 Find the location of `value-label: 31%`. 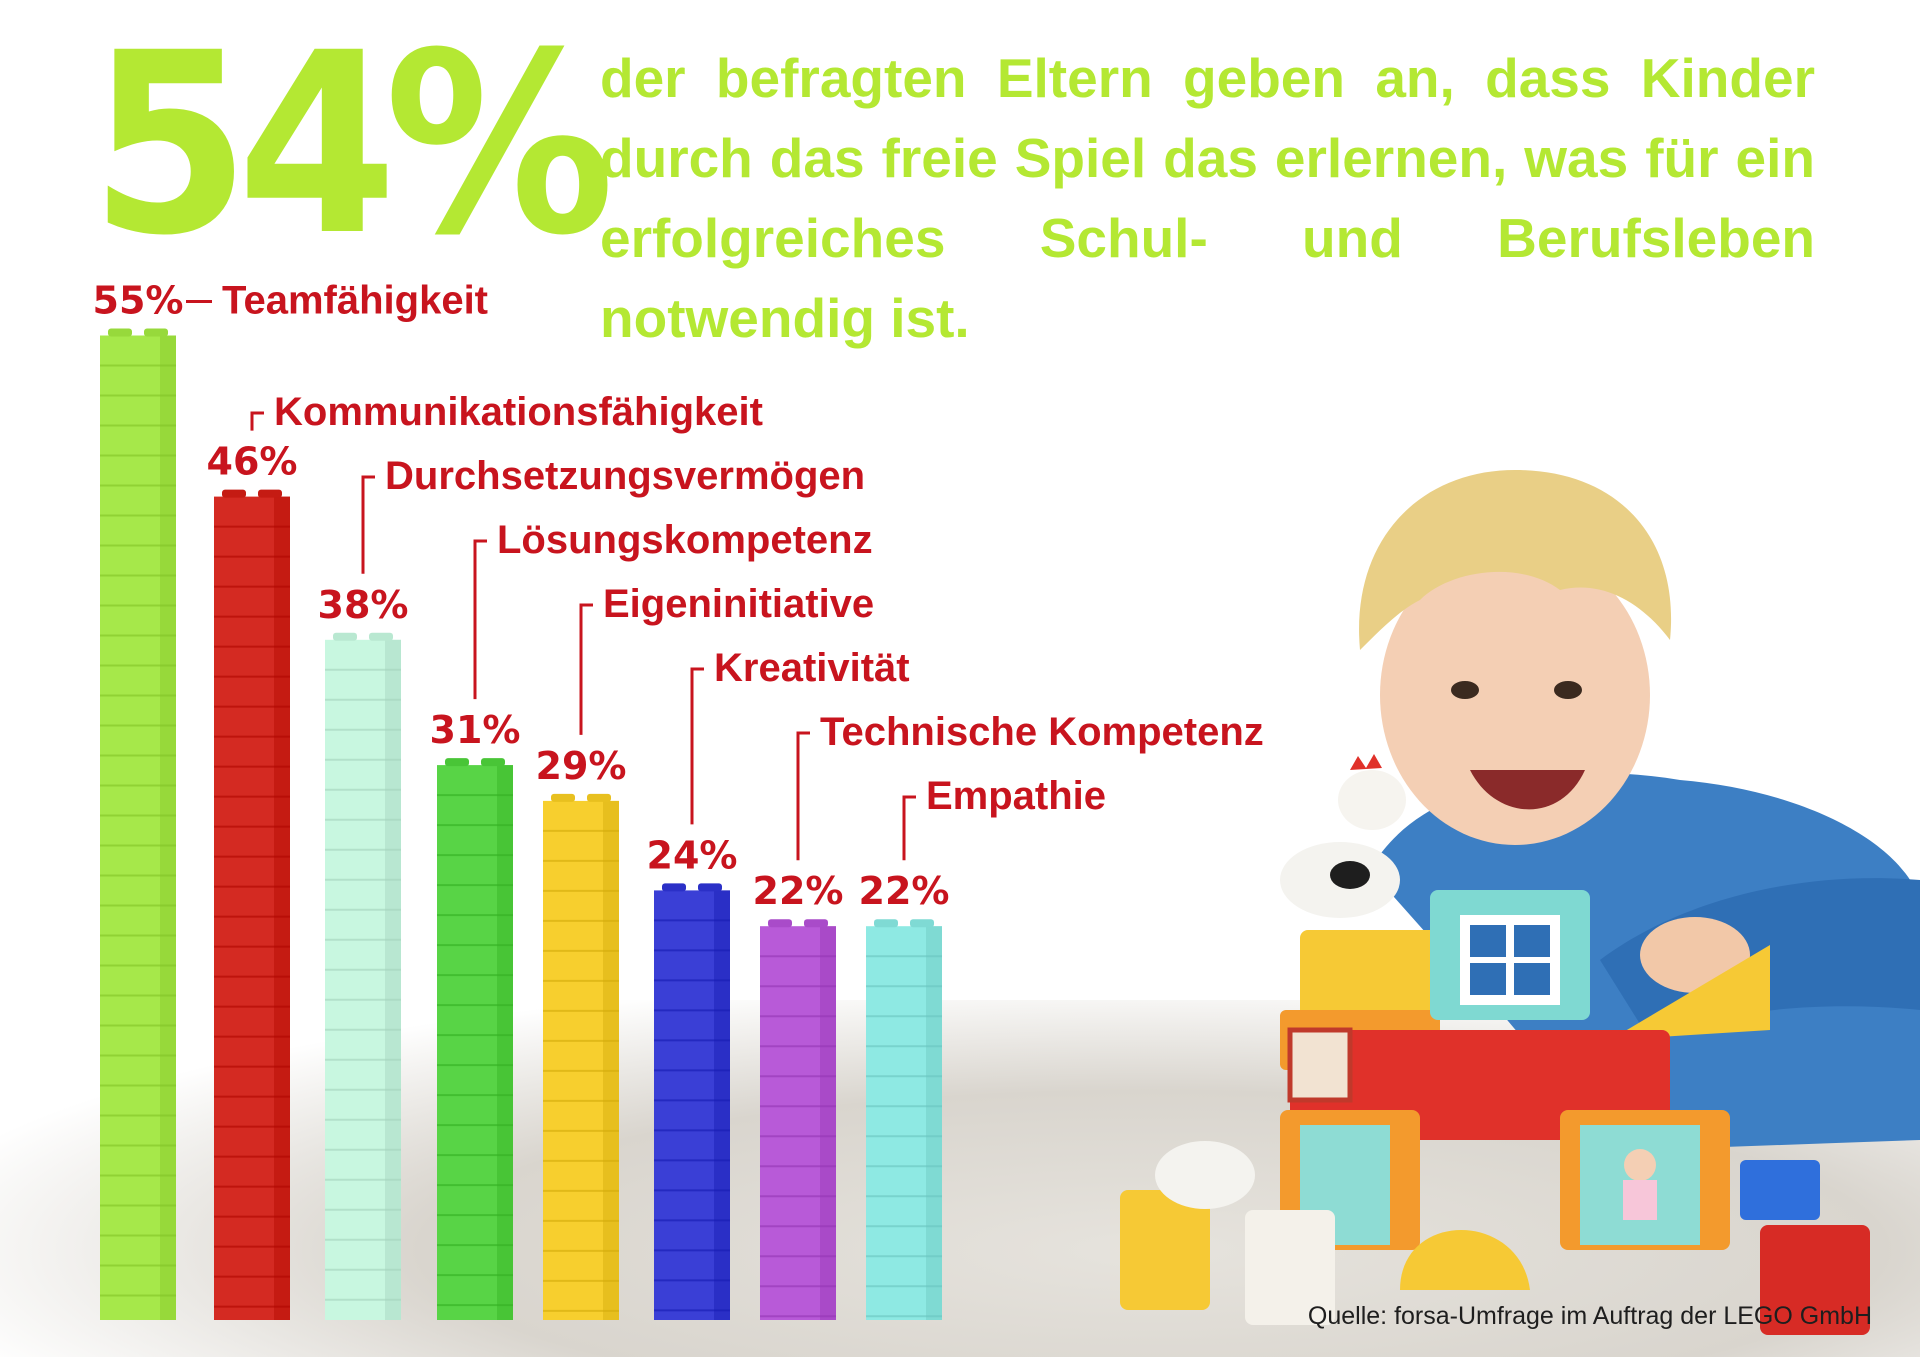

value-label: 31% is located at coordinates (475, 730).